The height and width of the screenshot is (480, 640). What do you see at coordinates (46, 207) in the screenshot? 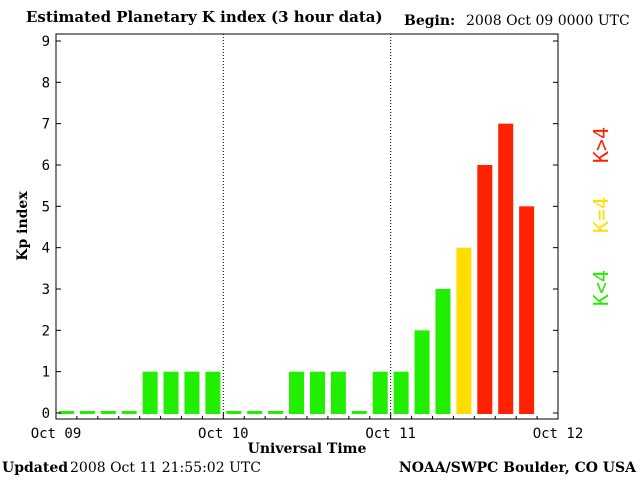
I see `y-tick-label: 5` at bounding box center [46, 207].